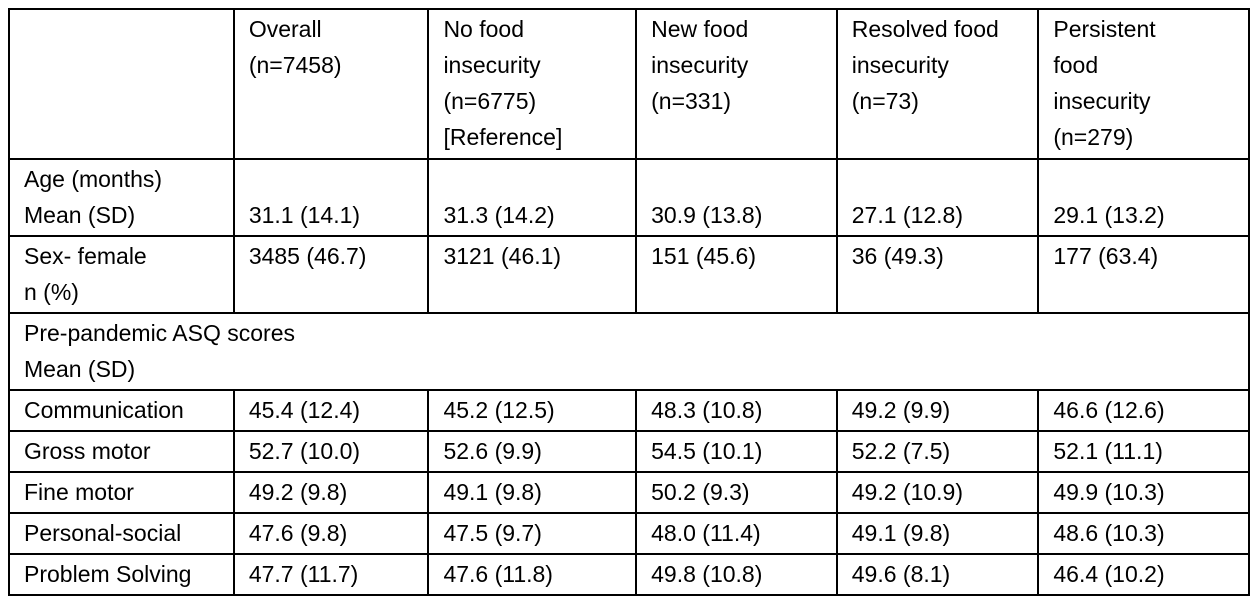 Image resolution: width=1258 pixels, height=596 pixels. I want to click on section-row: Pre-pandemic ASQ scores Mean (SD), so click(629, 351).